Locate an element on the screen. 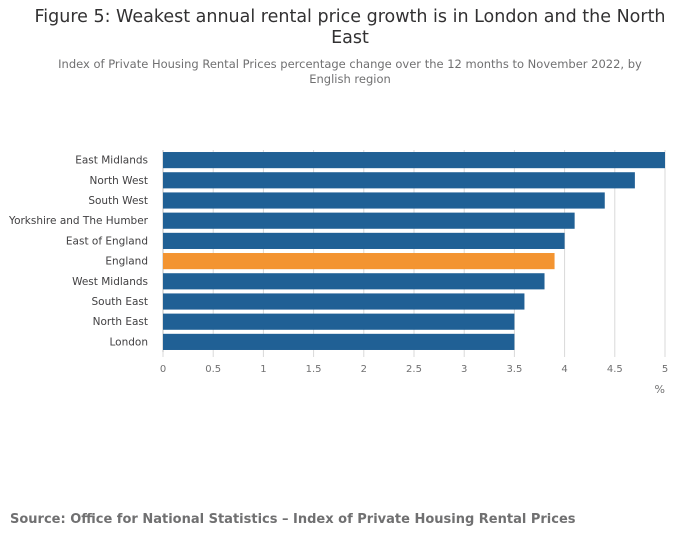  category-label: North West is located at coordinates (118, 181).